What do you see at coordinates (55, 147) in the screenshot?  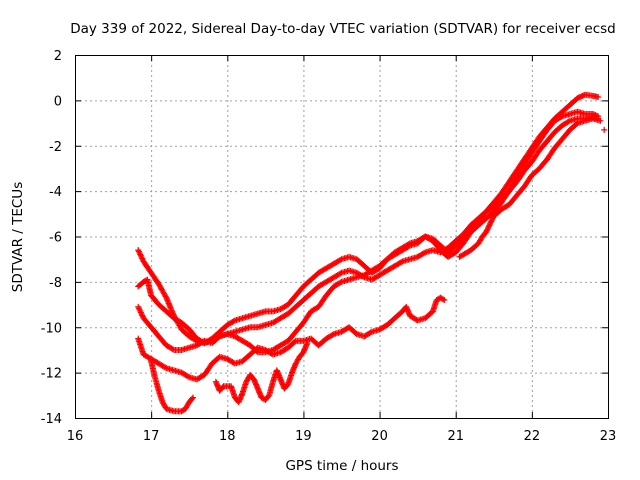 I see `y-tick-label: -2` at bounding box center [55, 147].